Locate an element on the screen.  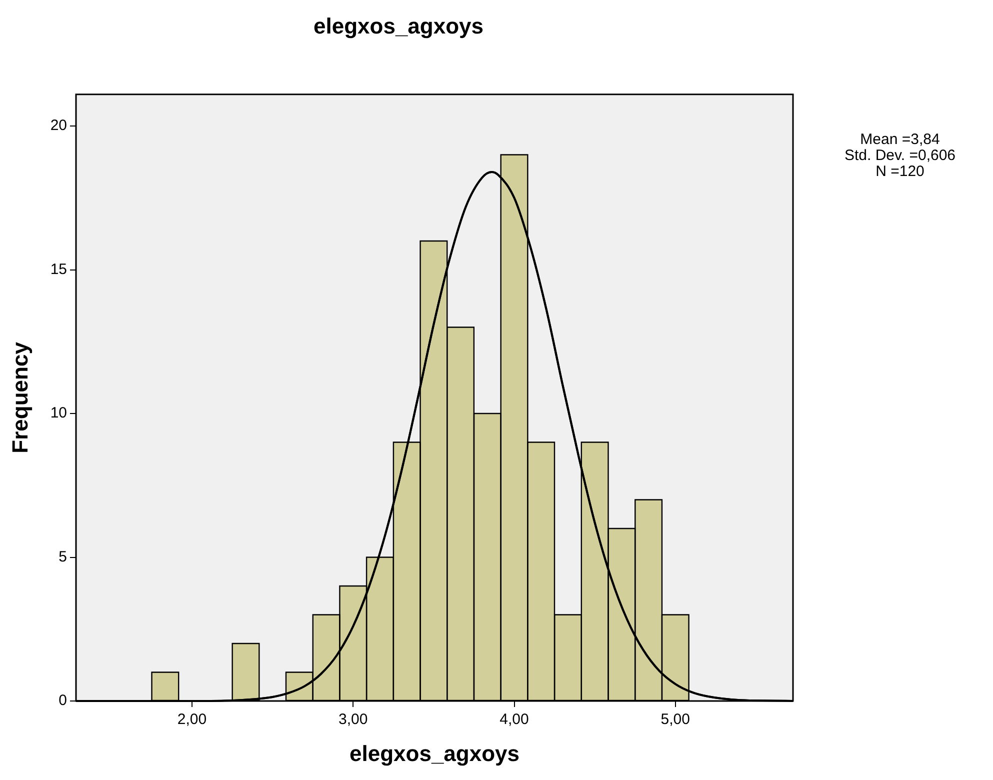
y-tick-label: 15 is located at coordinates (58, 269).